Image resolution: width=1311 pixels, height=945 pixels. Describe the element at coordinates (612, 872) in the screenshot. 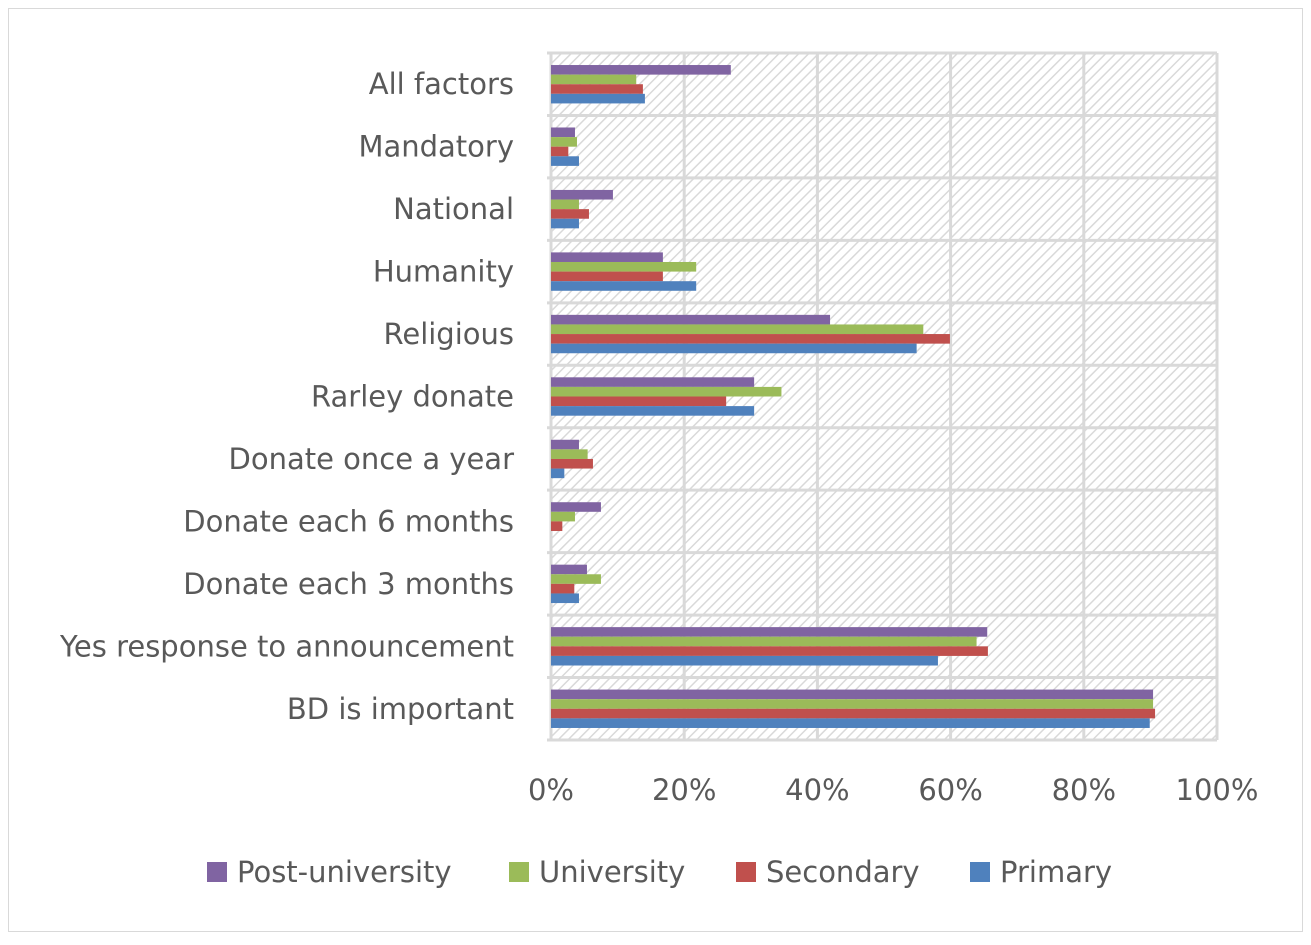

I see `legend-label: University` at that location.